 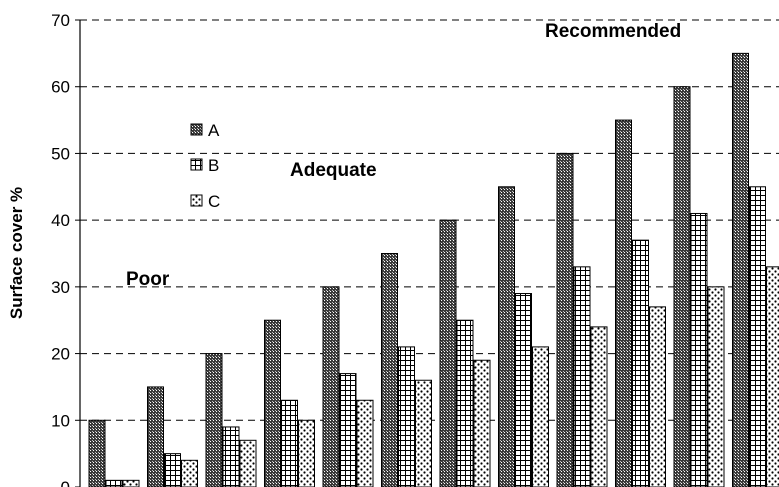 I want to click on y-tick-label: 60, so click(x=60, y=87).